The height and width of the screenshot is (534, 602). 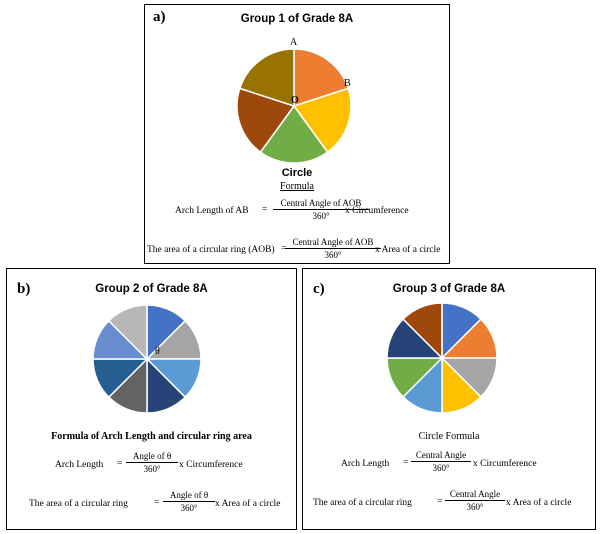 What do you see at coordinates (321, 204) in the screenshot?
I see `arc-length-numerator: Central Angle of AOB` at bounding box center [321, 204].